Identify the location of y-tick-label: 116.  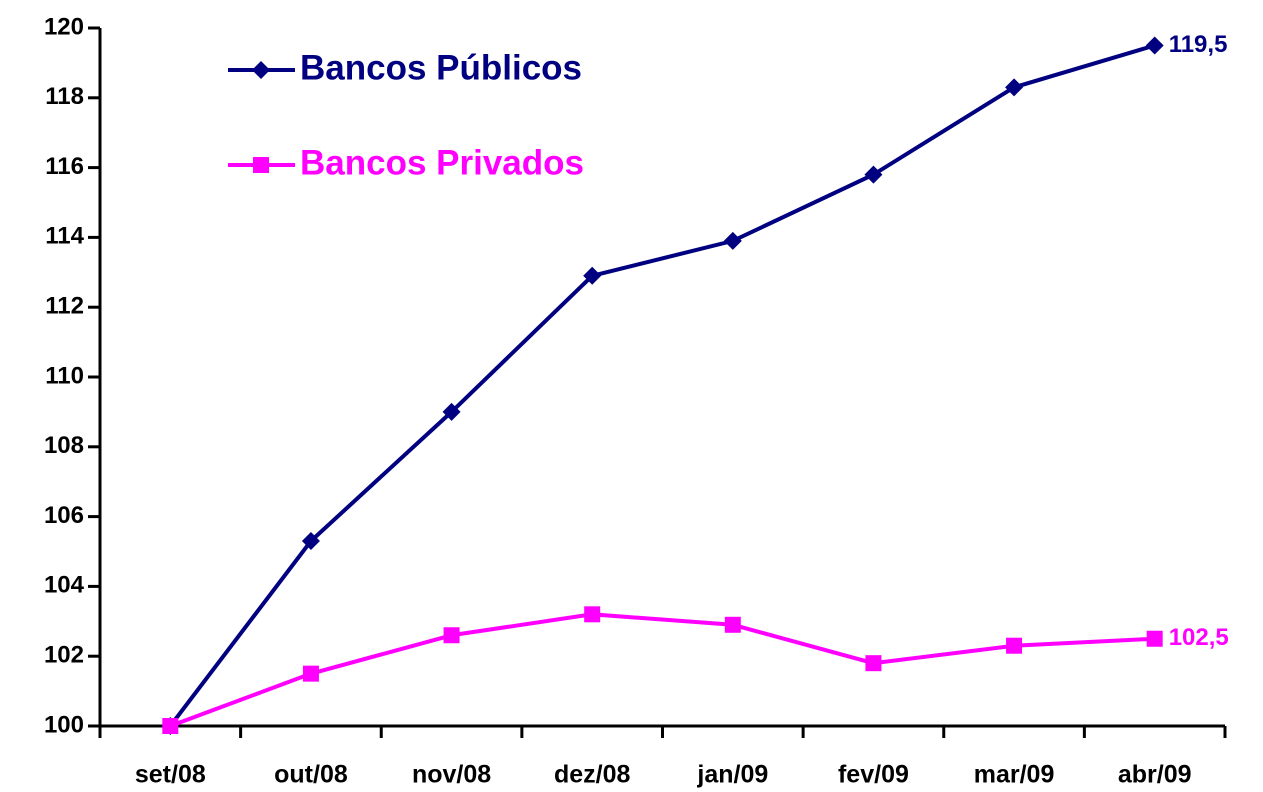
(64, 166).